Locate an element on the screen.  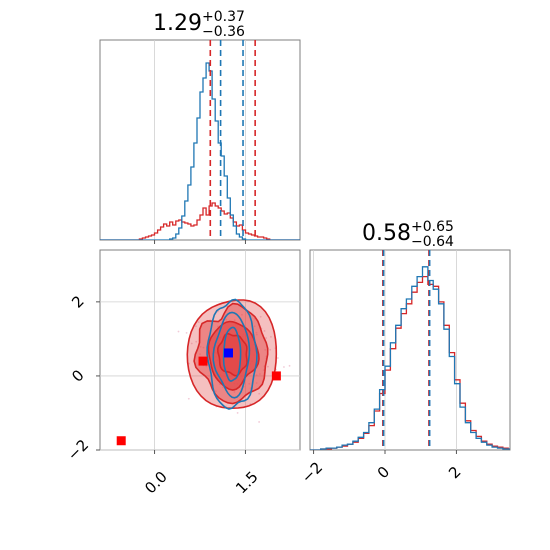
panel-param2-frame is located at coordinates (410, 350).